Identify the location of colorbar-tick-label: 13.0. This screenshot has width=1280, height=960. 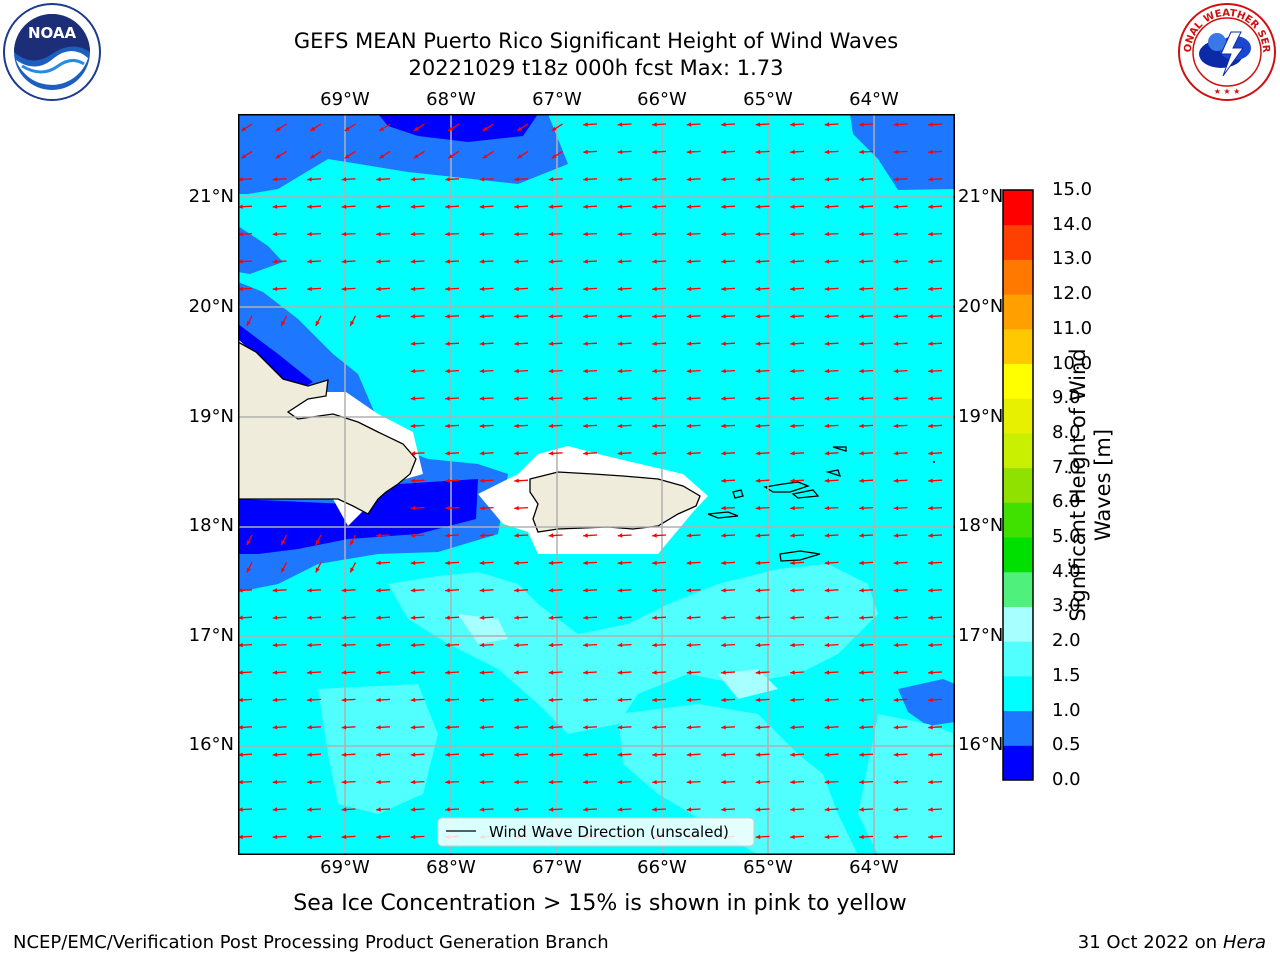
(1072, 259).